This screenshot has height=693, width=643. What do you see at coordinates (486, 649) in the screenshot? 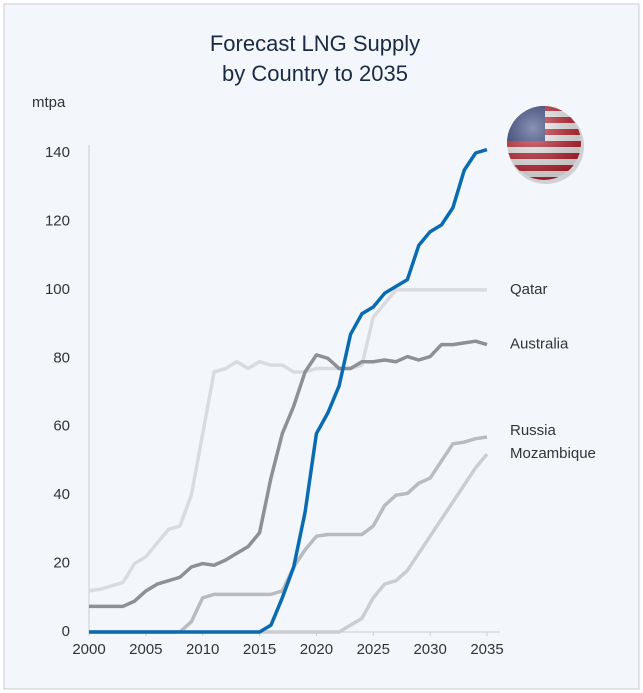
I see `x-tick-label: 2035` at bounding box center [486, 649].